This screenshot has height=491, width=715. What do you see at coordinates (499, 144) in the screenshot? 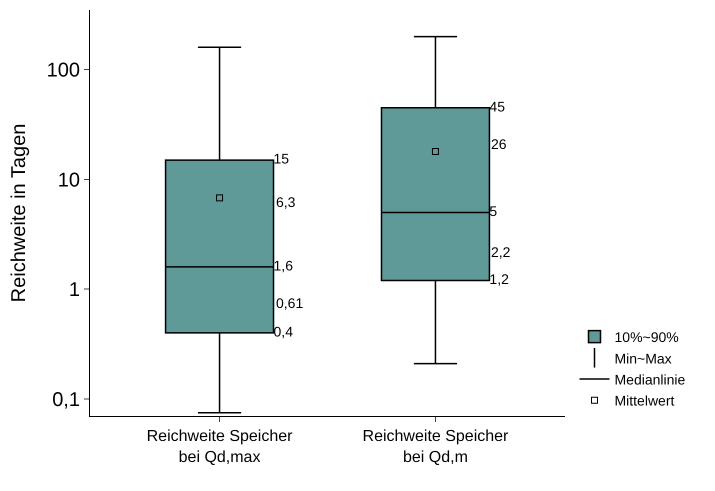
I see `annotation: 26` at bounding box center [499, 144].